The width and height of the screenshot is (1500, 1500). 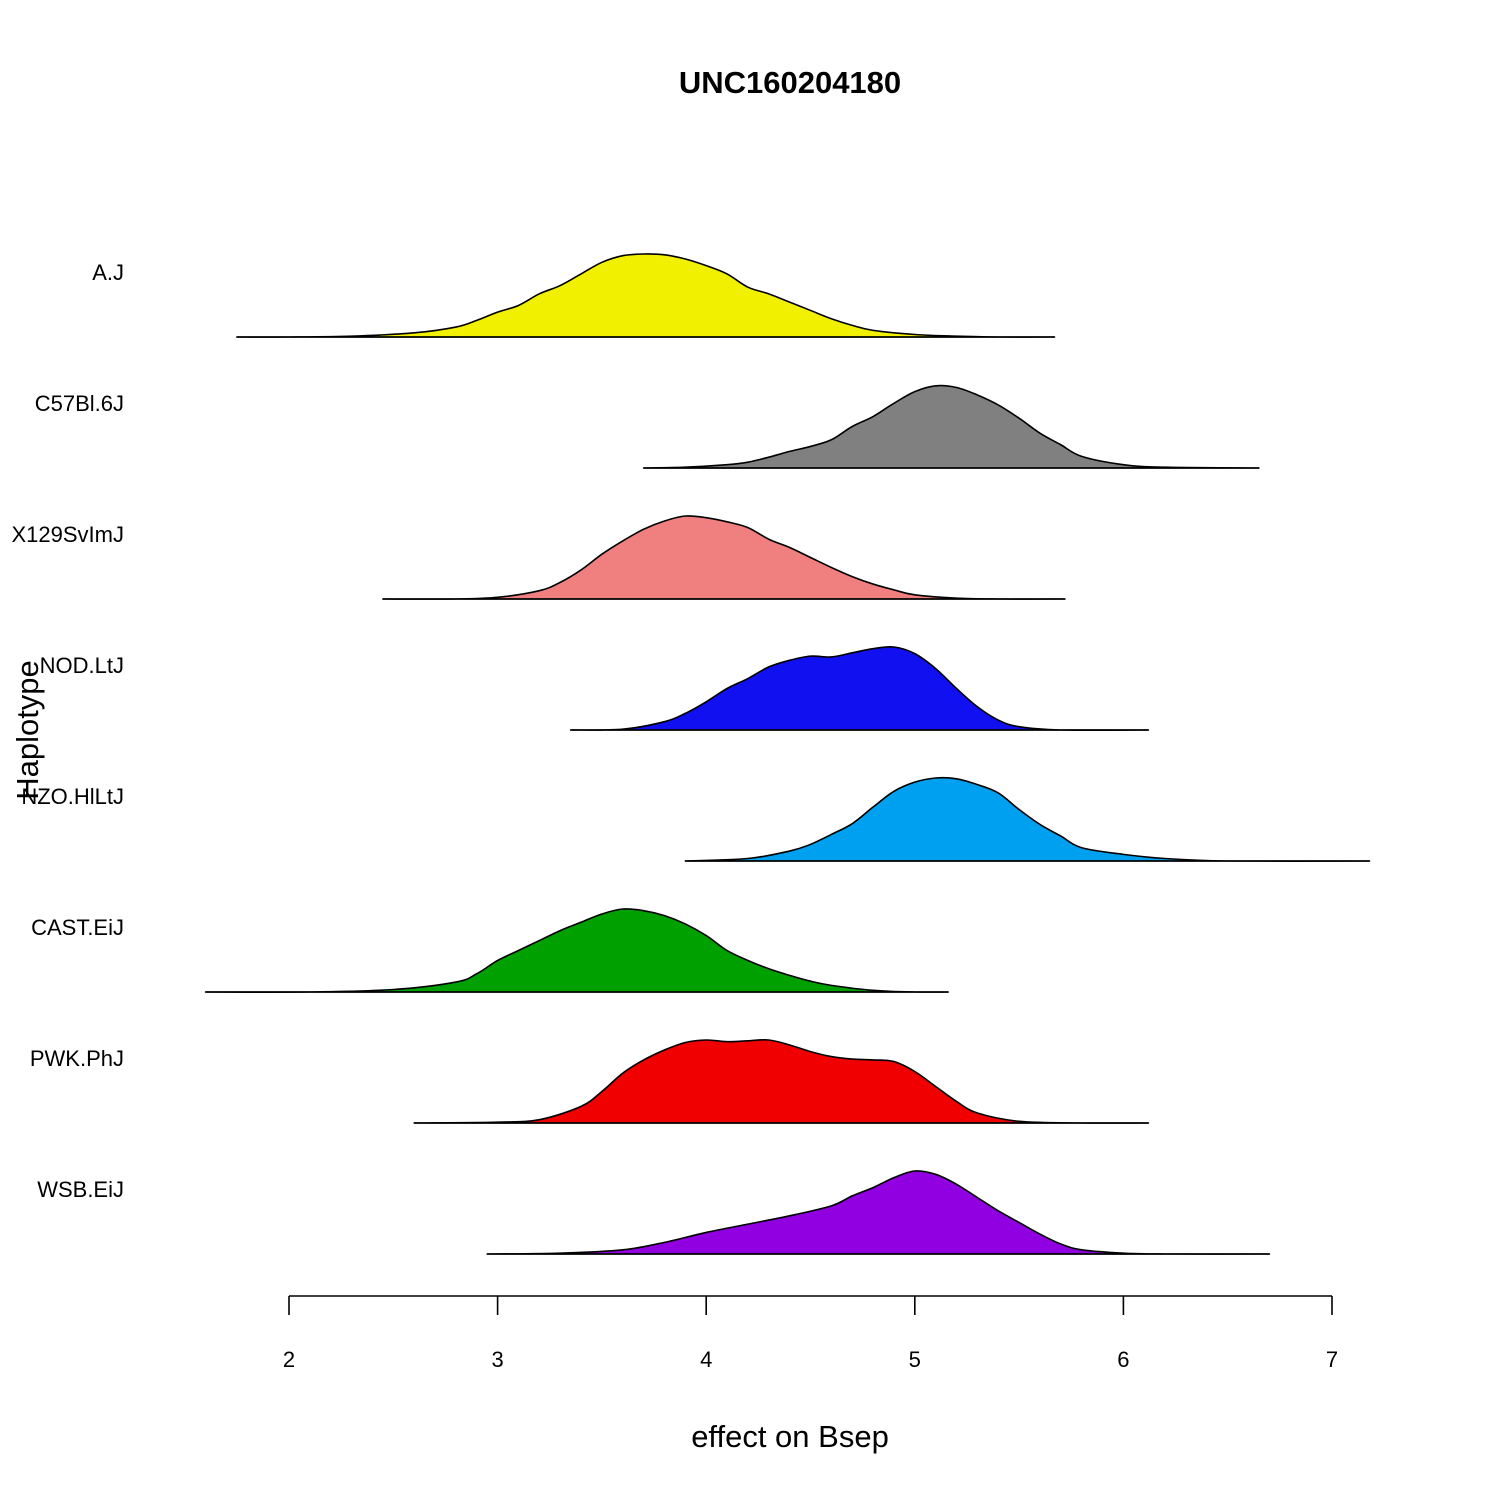 What do you see at coordinates (27, 730) in the screenshot?
I see `y-axis-title: Haplotype` at bounding box center [27, 730].